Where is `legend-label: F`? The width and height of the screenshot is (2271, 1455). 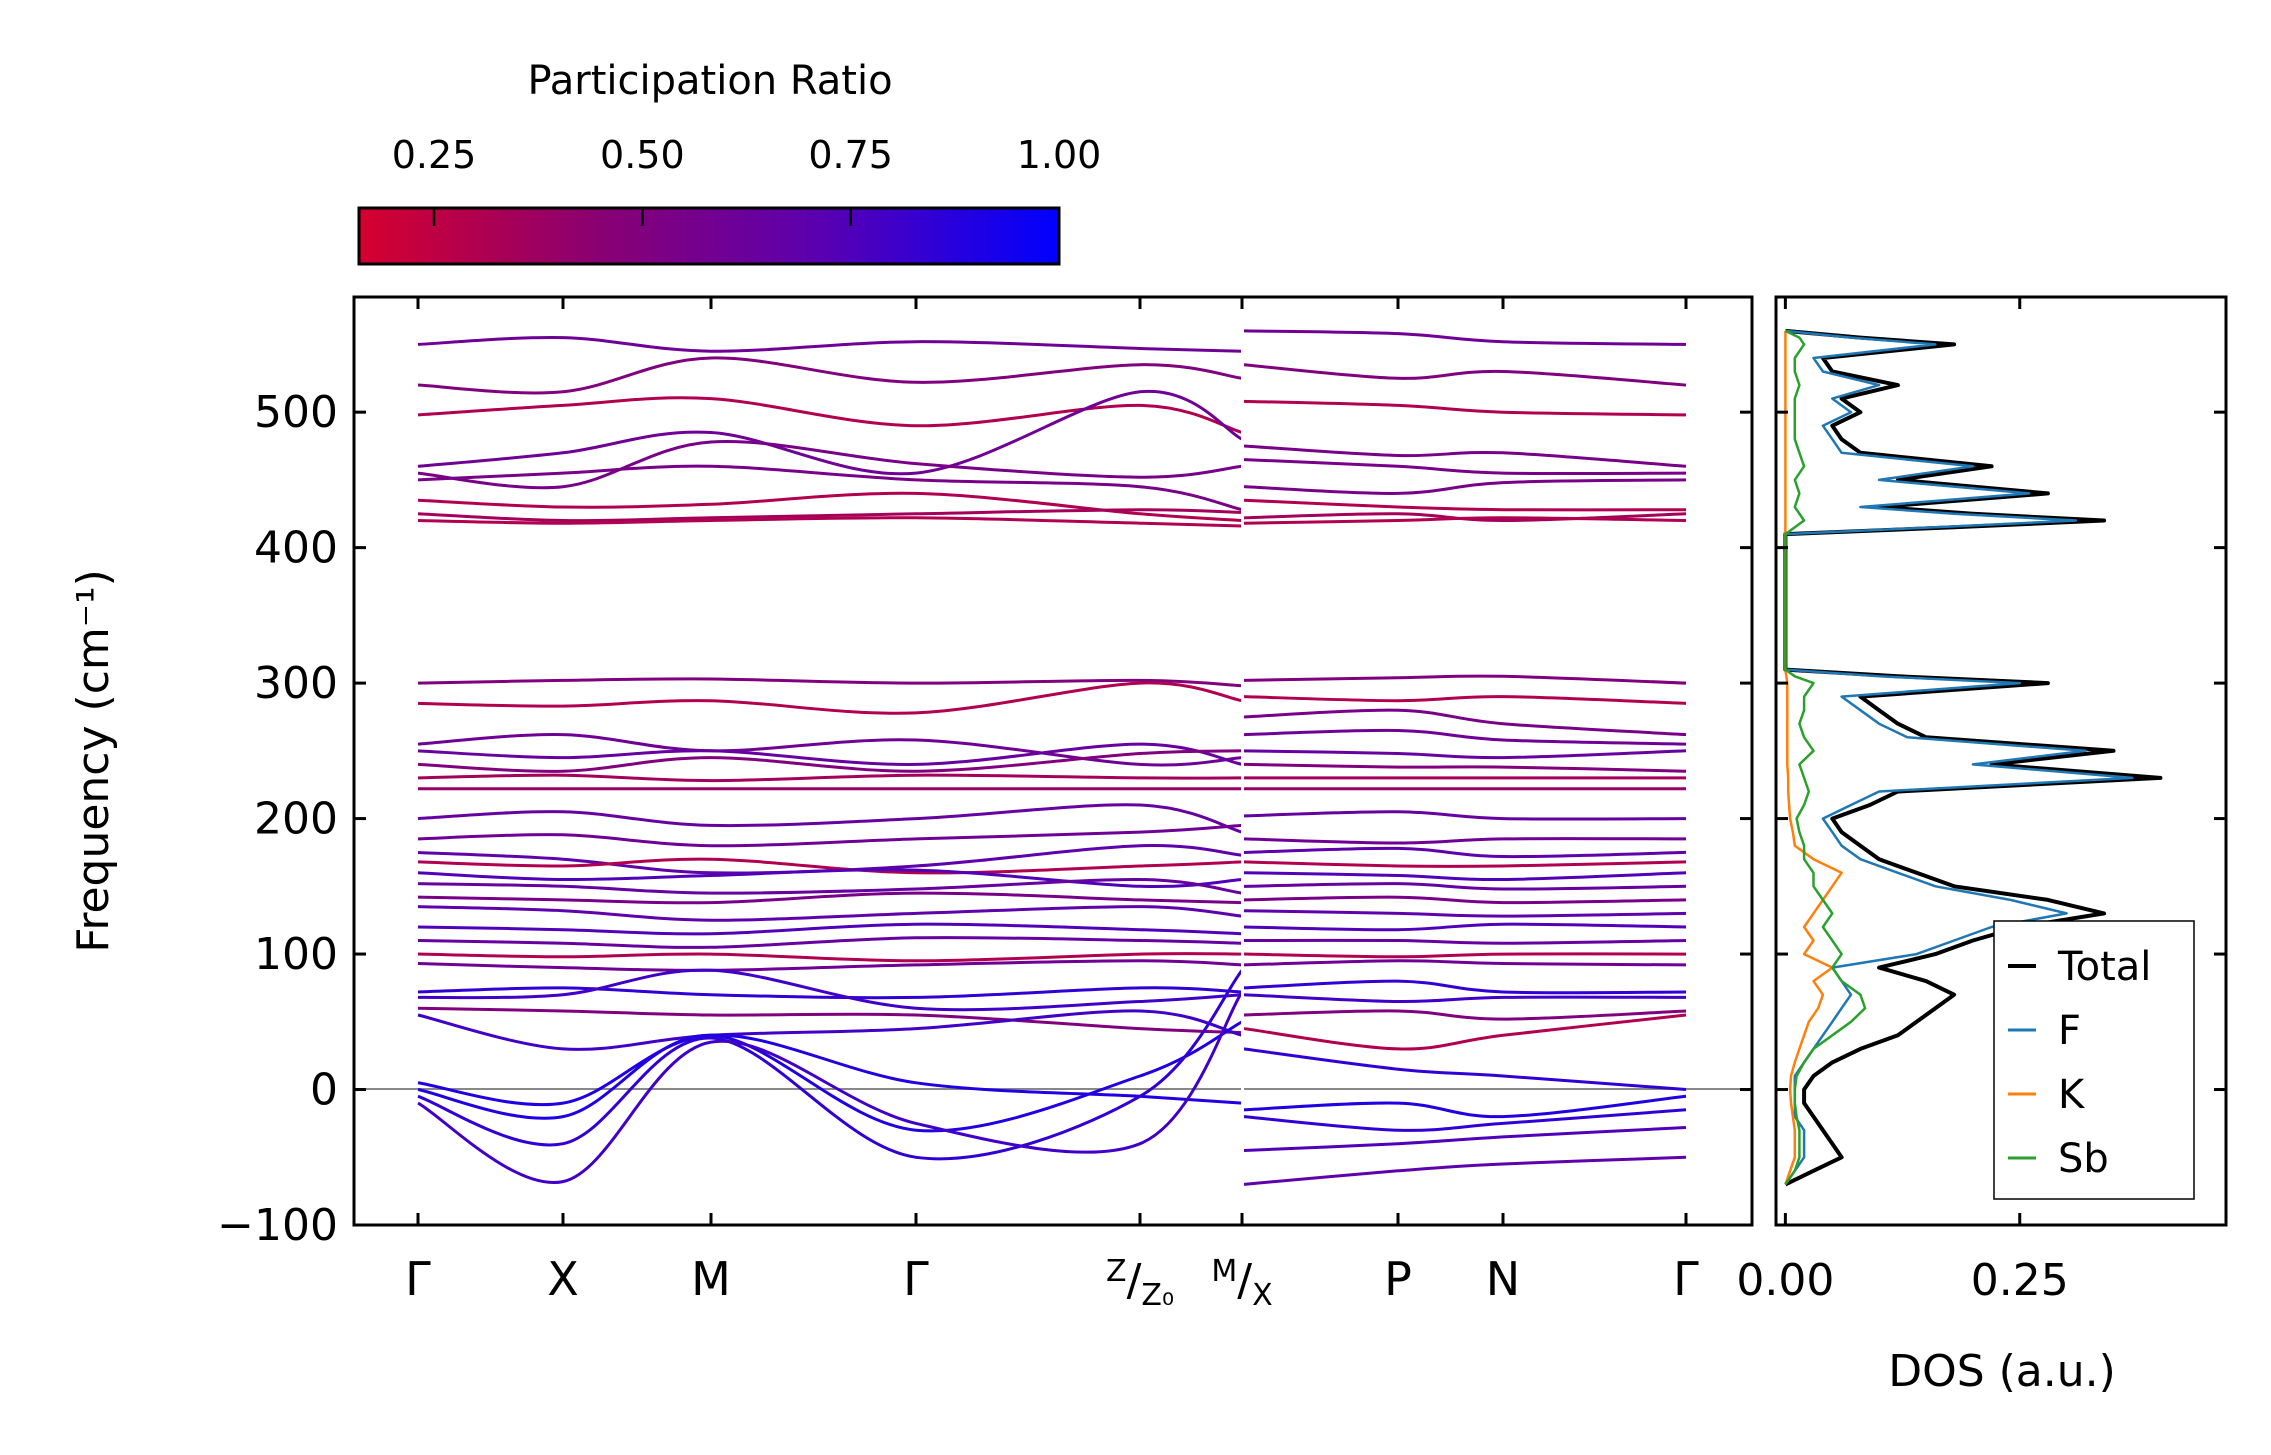 legend-label: F is located at coordinates (2069, 1031).